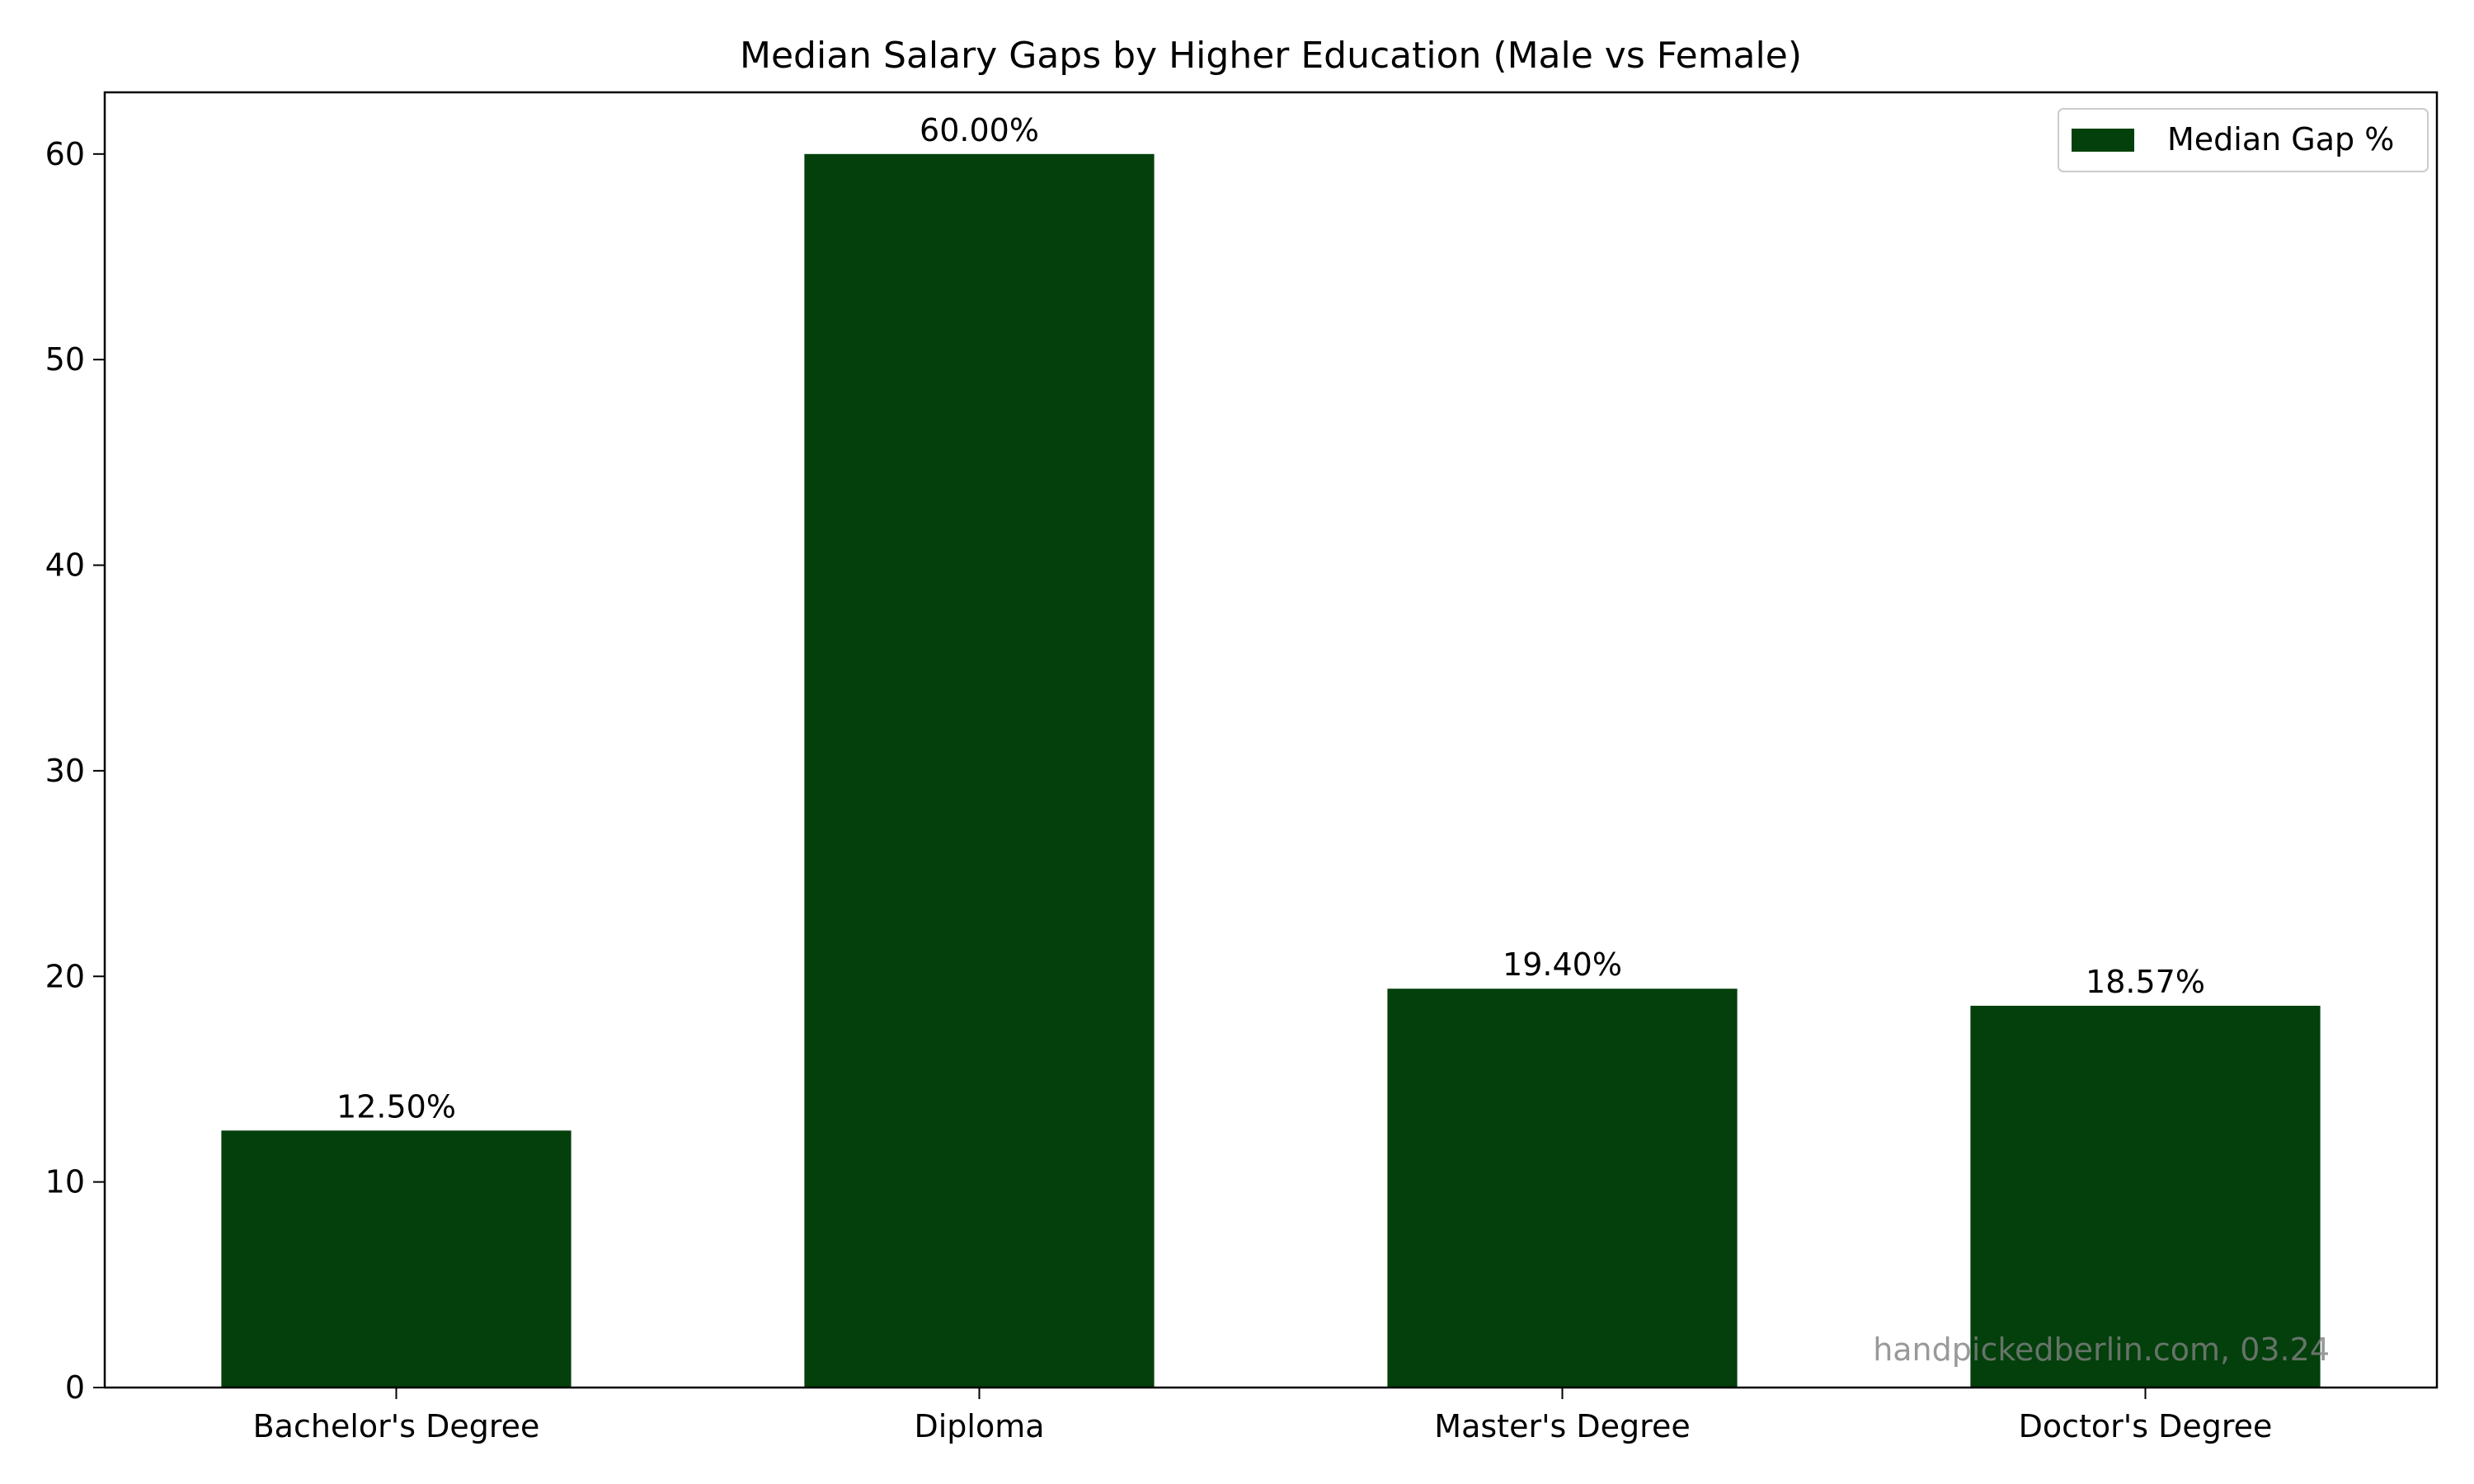 The image size is (2474, 1484). What do you see at coordinates (75, 1387) in the screenshot?
I see `y-tick-label-0: 0` at bounding box center [75, 1387].